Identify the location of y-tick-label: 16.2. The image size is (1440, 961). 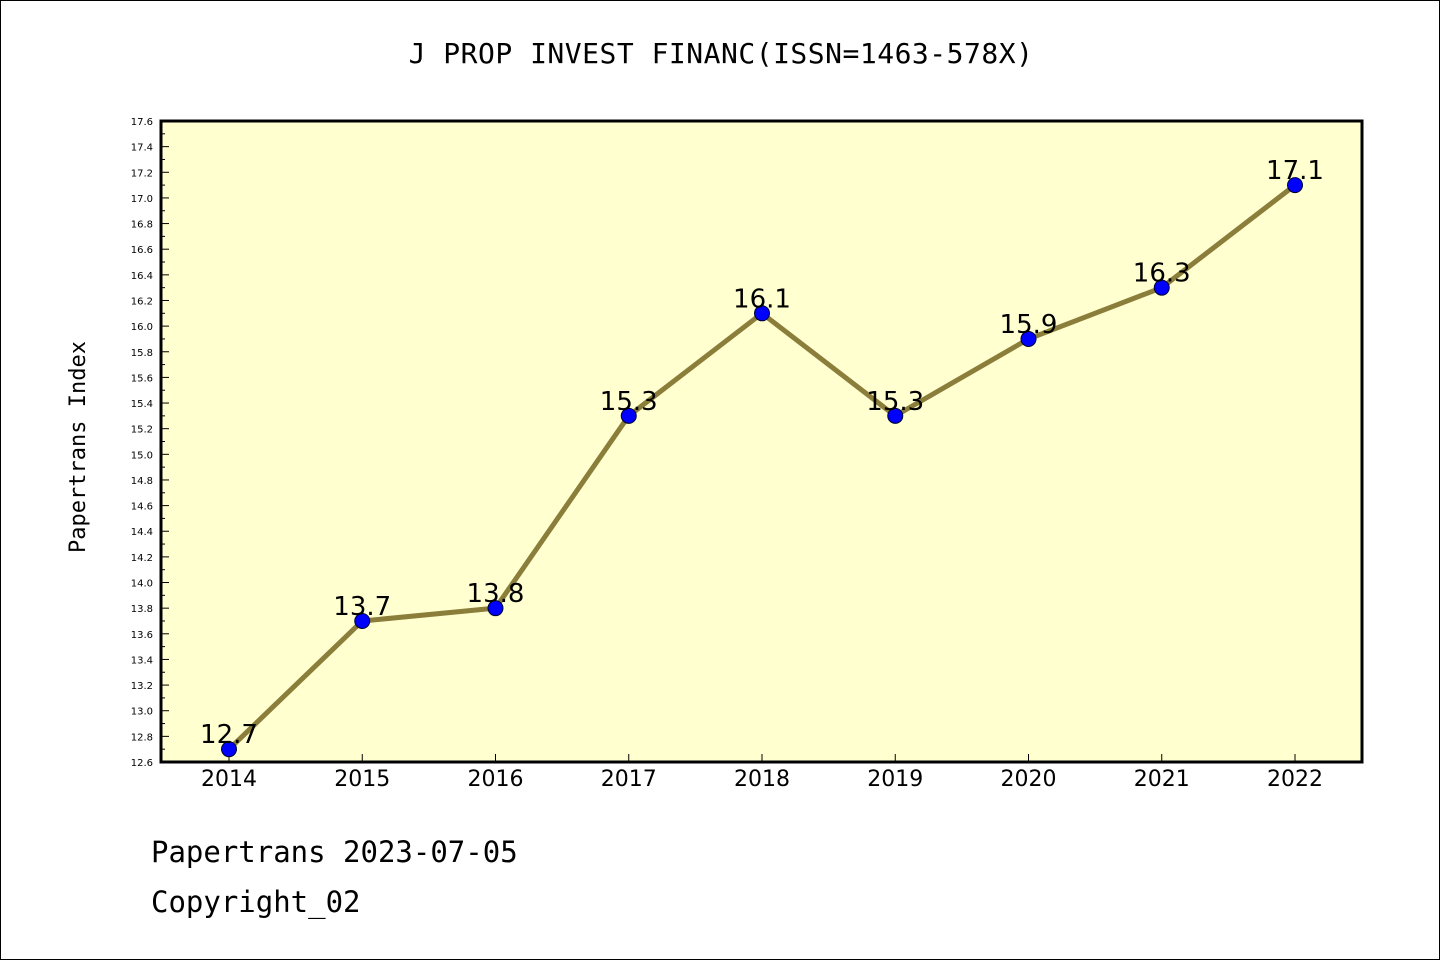
(142, 301).